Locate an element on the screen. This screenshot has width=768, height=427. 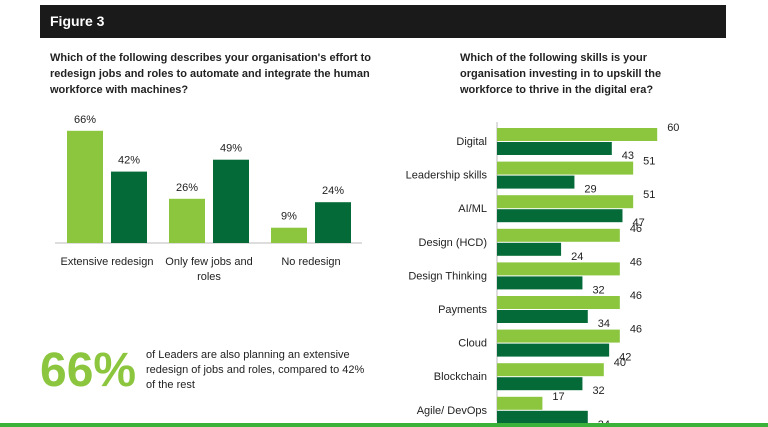
y-tick-label: Blockchain is located at coordinates (460, 377).